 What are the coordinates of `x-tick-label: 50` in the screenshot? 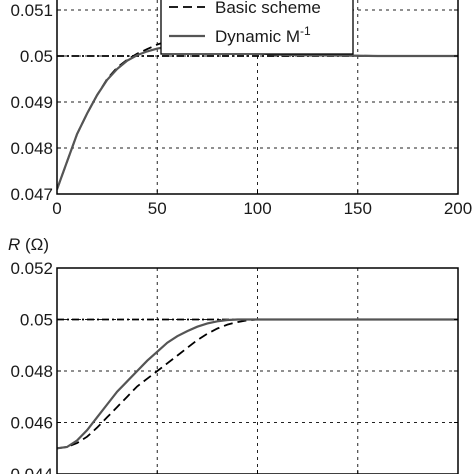 It's located at (157, 208).